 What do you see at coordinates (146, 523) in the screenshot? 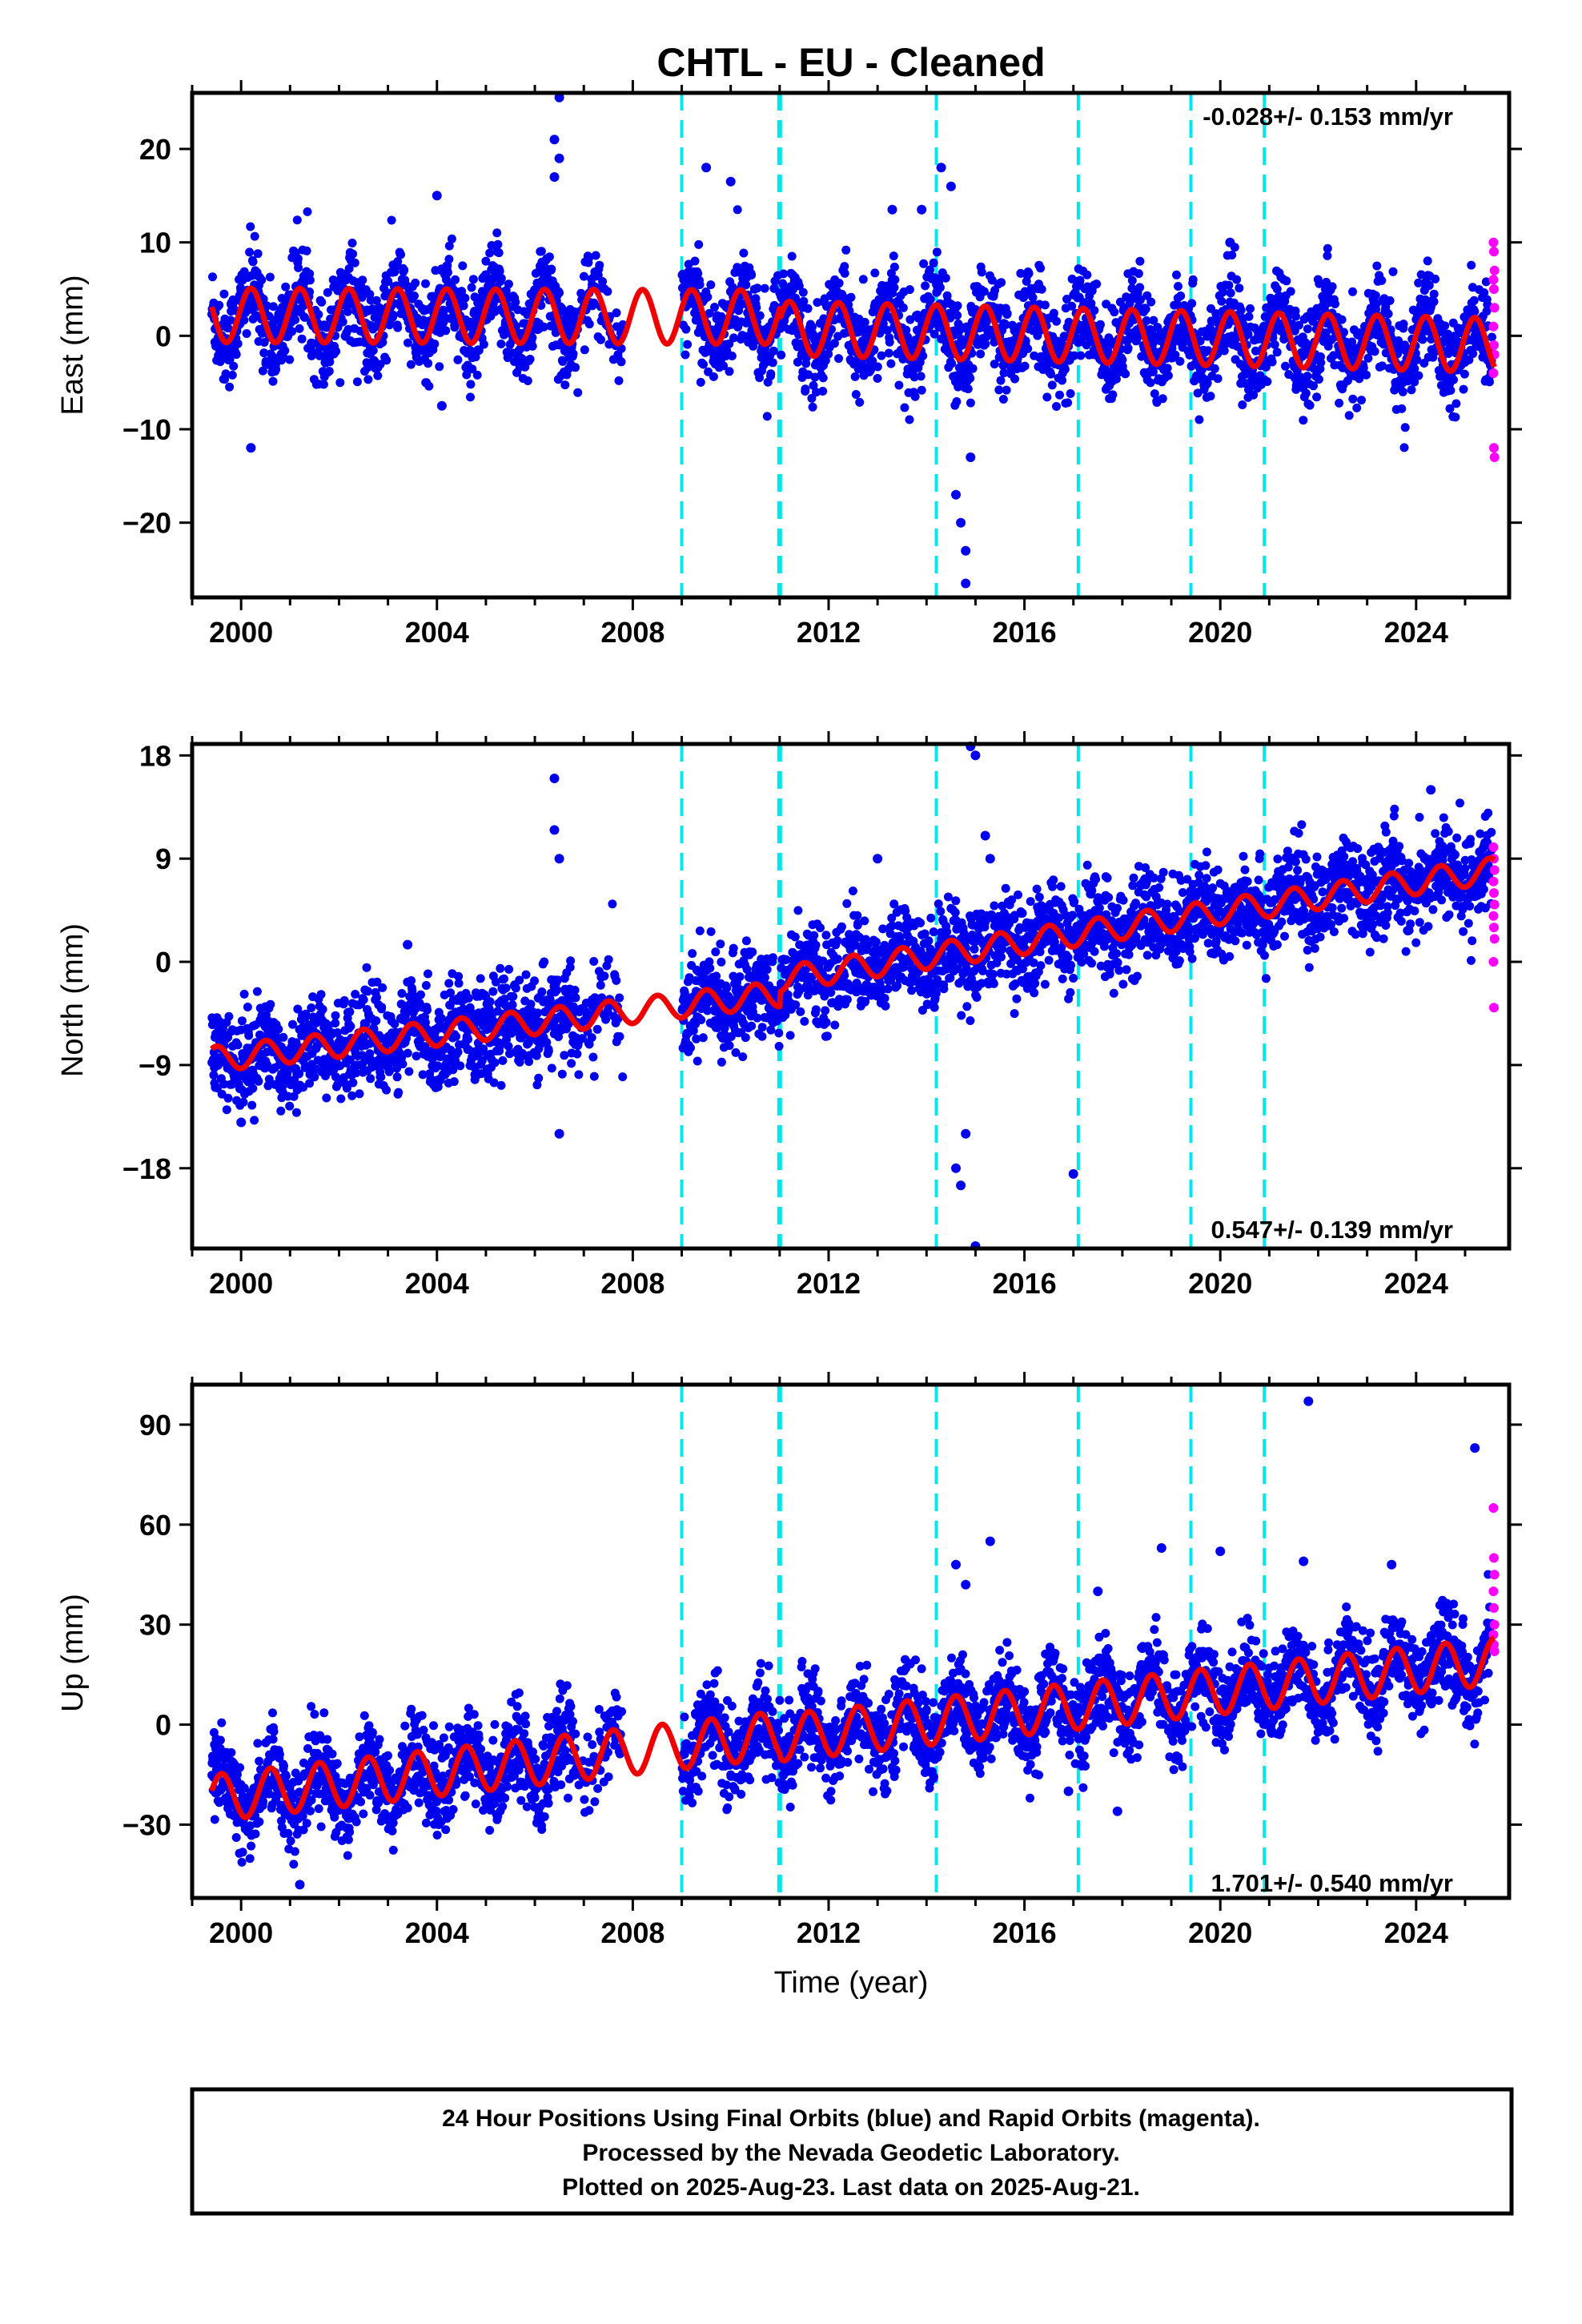
I see `east-y-tick-label: −20` at bounding box center [146, 523].